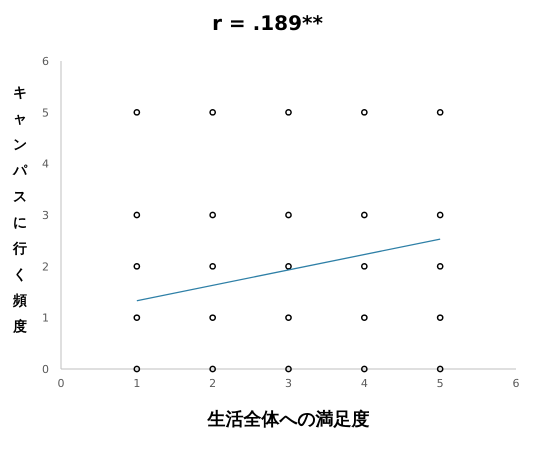 The height and width of the screenshot is (455, 535). Describe the element at coordinates (516, 383) in the screenshot. I see `x-tick-label: 6` at that location.